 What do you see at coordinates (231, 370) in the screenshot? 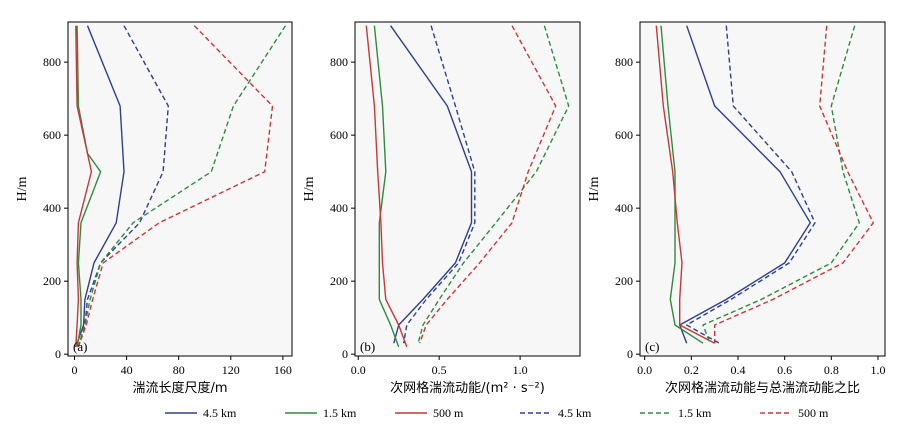
I see `x-tick-label: 120` at bounding box center [231, 370].